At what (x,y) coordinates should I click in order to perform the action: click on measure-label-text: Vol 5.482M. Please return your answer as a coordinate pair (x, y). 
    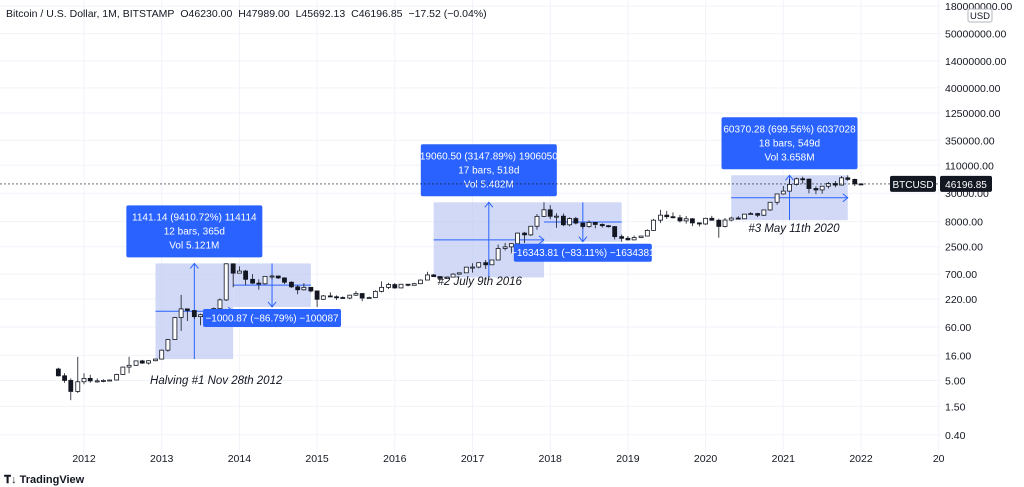
    Looking at the image, I should click on (489, 184).